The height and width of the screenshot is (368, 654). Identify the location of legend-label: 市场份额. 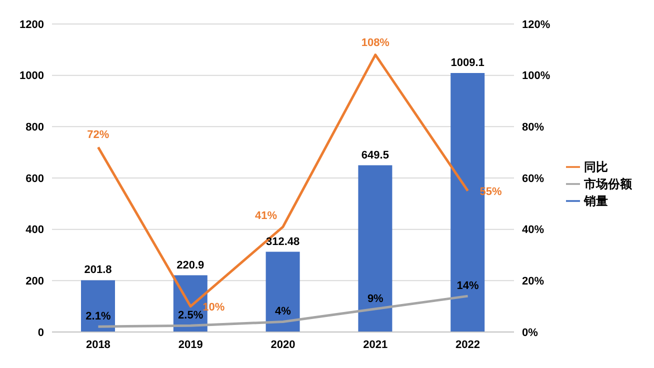
(608, 183).